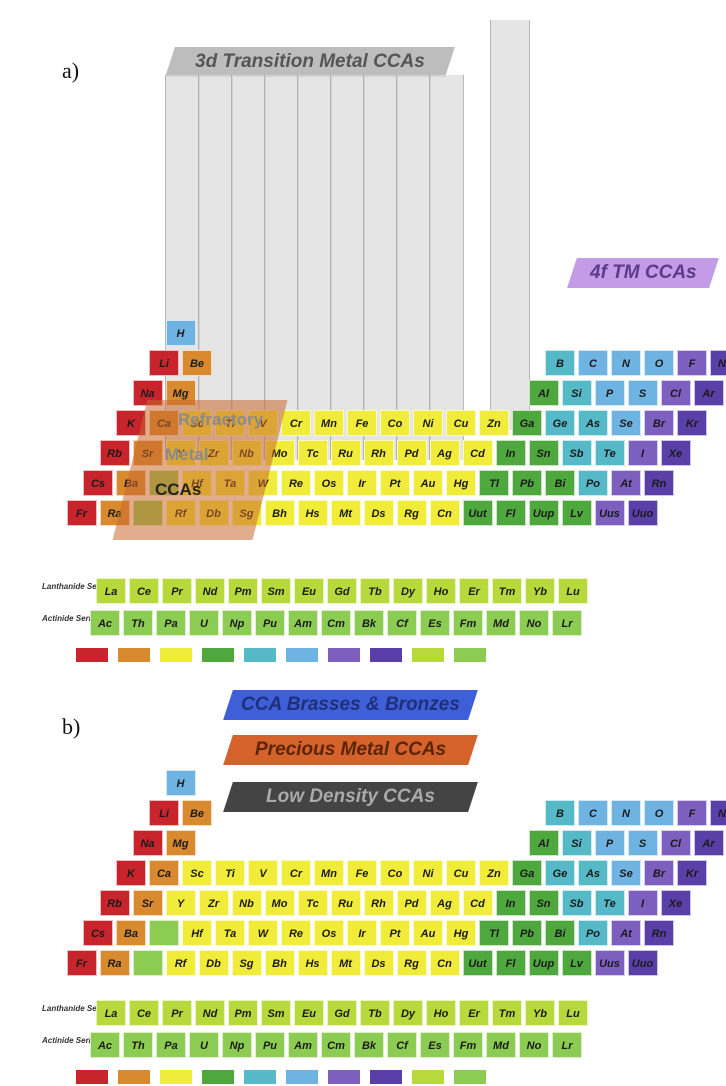 The image size is (726, 1086). Describe the element at coordinates (428, 933) in the screenshot. I see `element-au: Au` at that location.